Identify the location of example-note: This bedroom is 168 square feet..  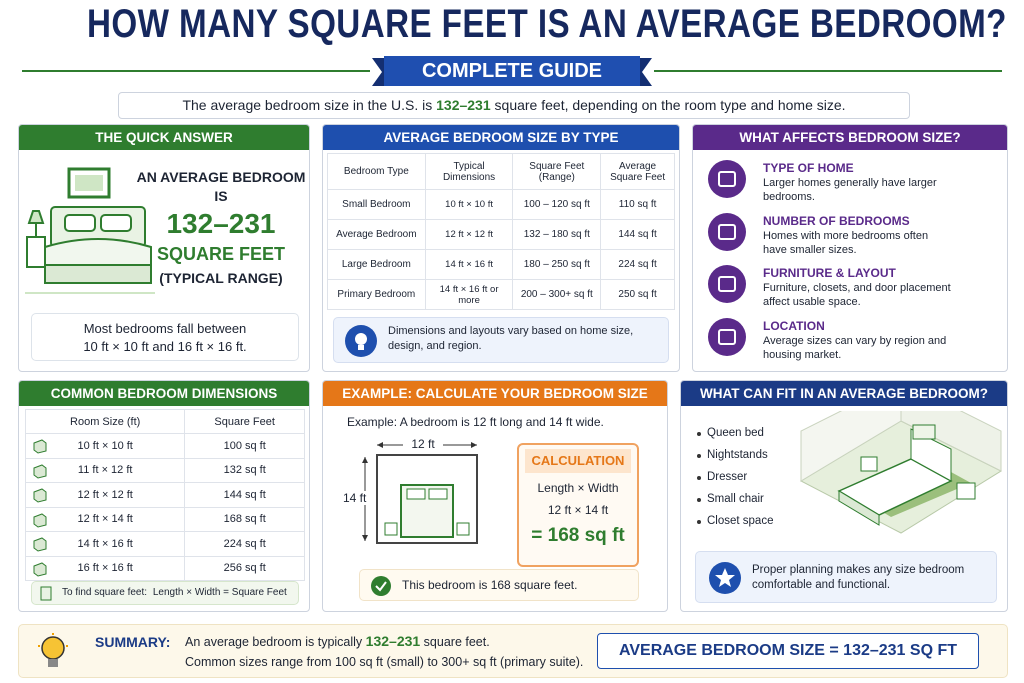
(499, 585).